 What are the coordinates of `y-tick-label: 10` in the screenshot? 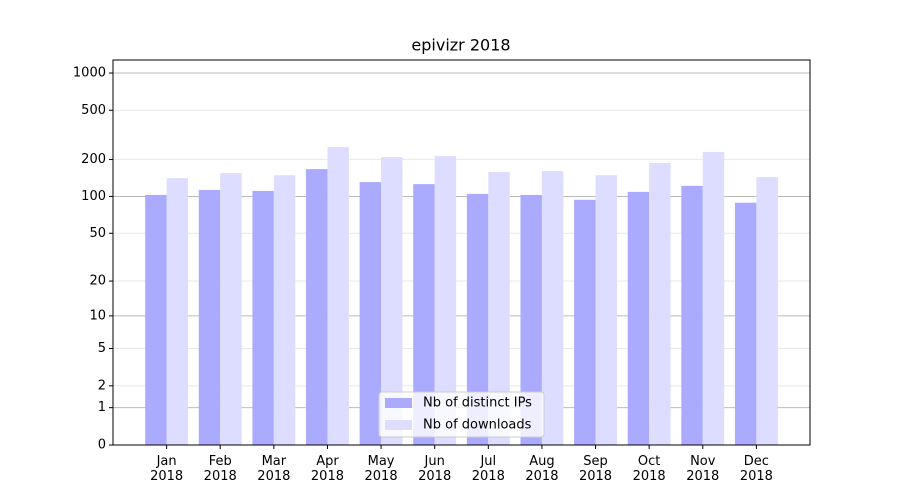 It's located at (97, 315).